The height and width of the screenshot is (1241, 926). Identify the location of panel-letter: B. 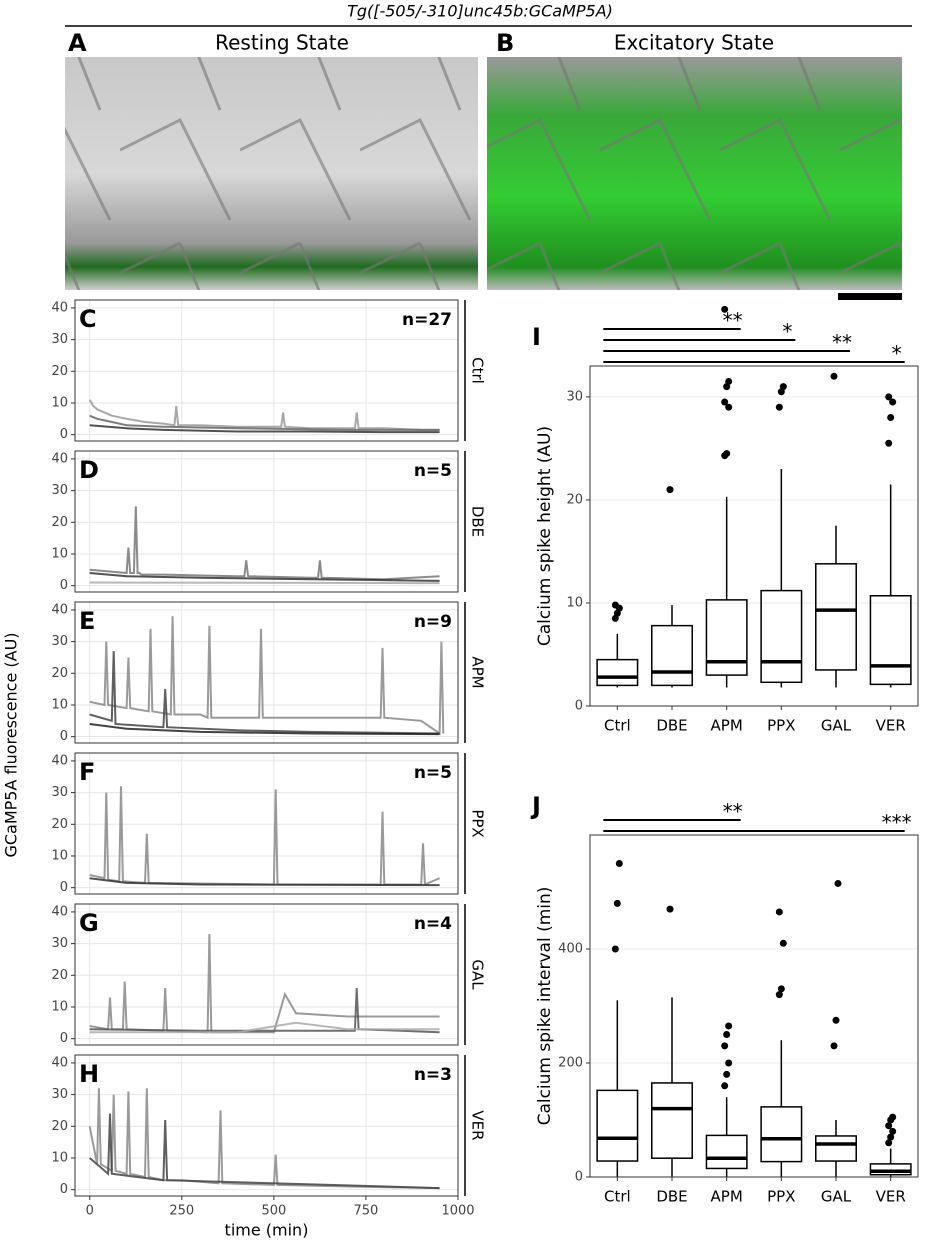
(505, 43).